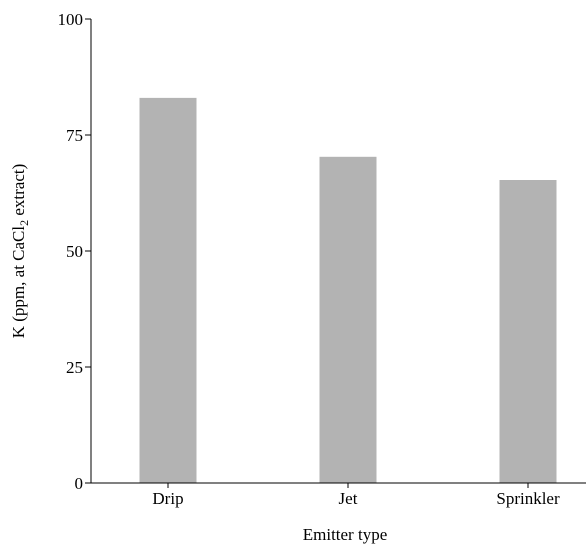 This screenshot has height=546, width=586. I want to click on y-tick-label: 0, so click(79, 483).